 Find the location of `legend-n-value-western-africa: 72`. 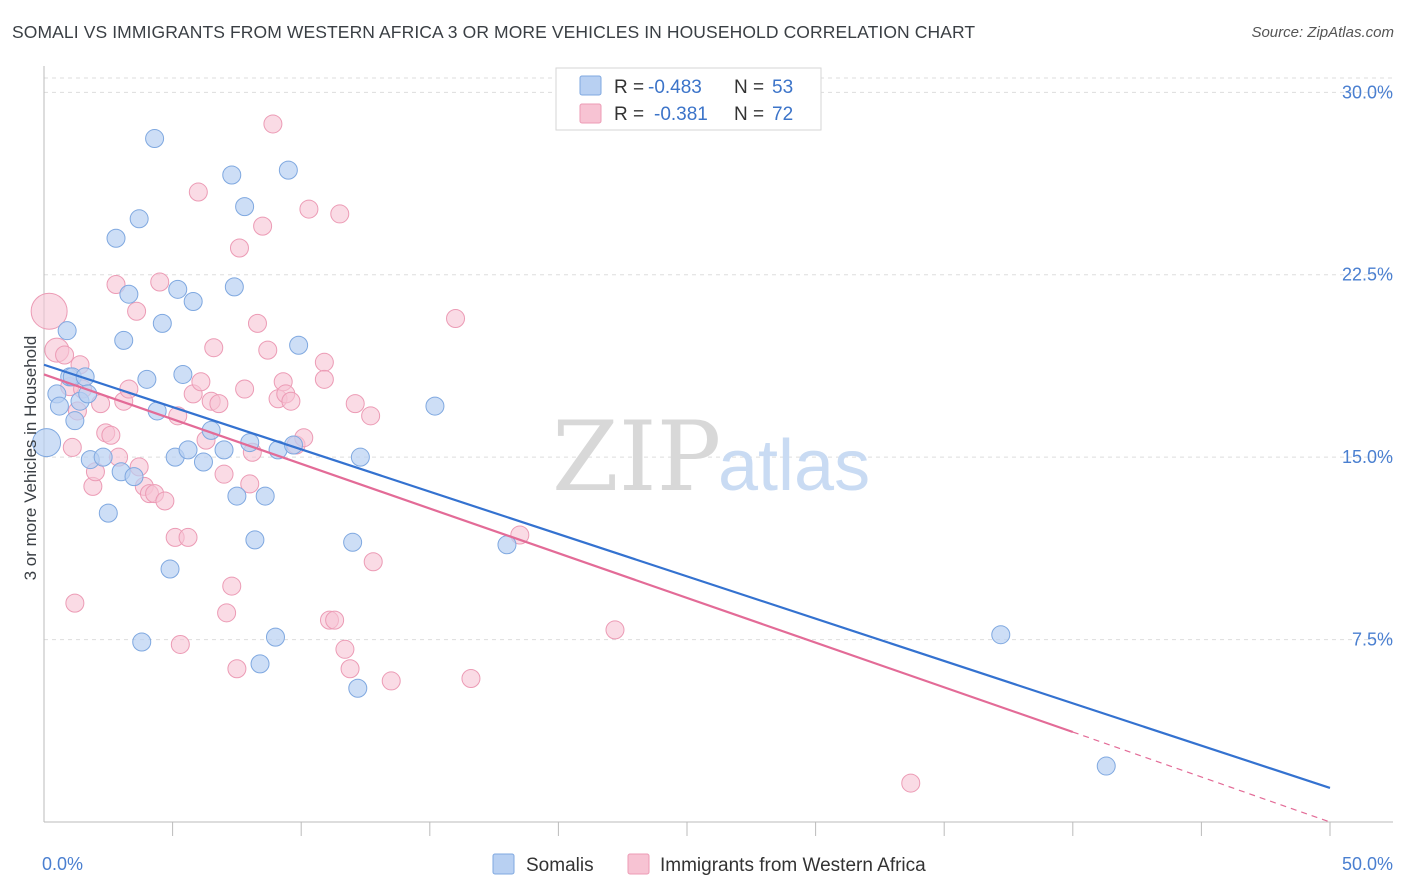

legend-n-value-western-africa: 72 is located at coordinates (782, 114).